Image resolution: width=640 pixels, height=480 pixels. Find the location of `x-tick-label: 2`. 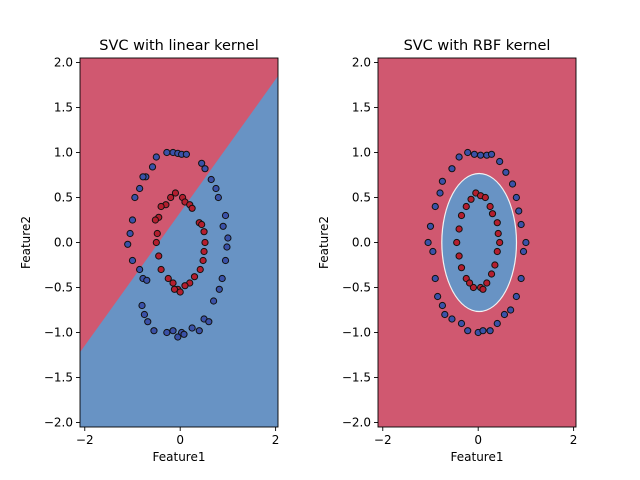

x-tick-label: 2 is located at coordinates (276, 440).